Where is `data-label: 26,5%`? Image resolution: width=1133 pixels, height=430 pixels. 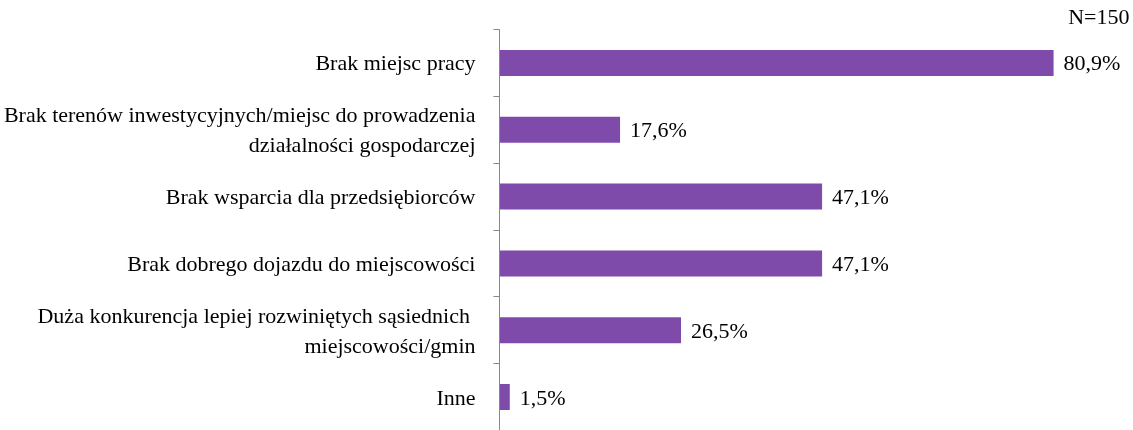
data-label: 26,5% is located at coordinates (719, 330).